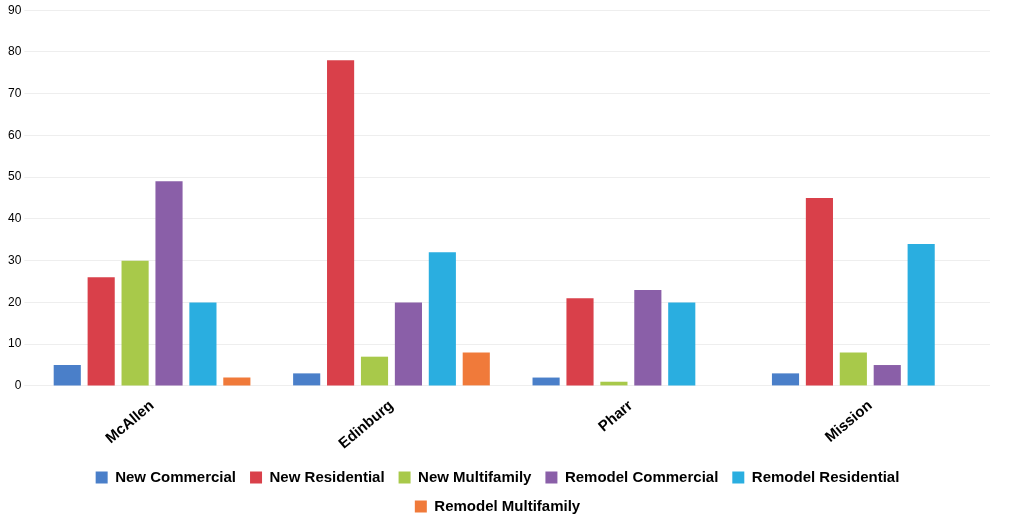 Image resolution: width=1010 pixels, height=529 pixels. I want to click on y-tick-label: 0, so click(18, 385).